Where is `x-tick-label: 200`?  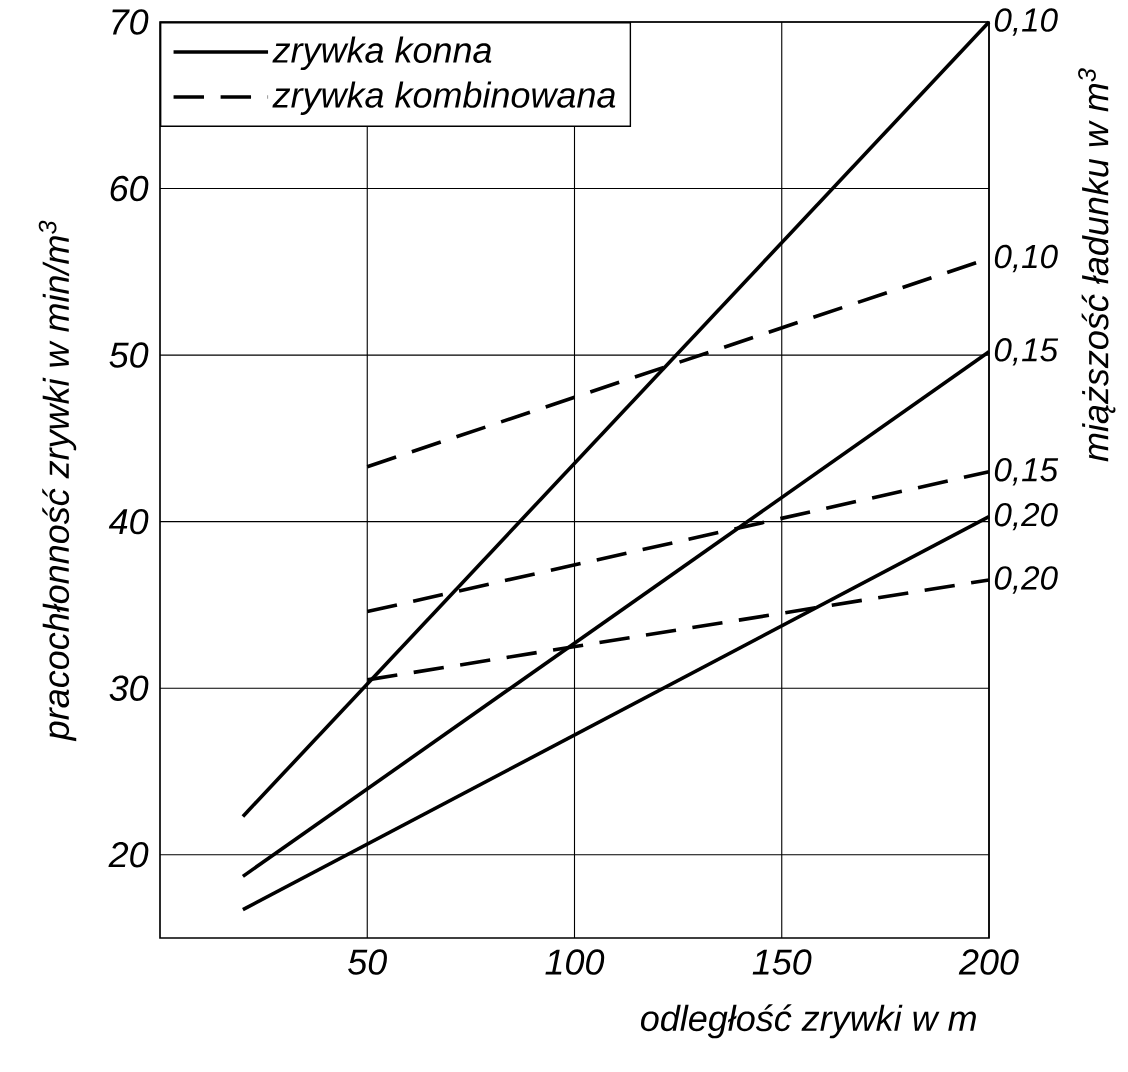
x-tick-label: 200 is located at coordinates (988, 962).